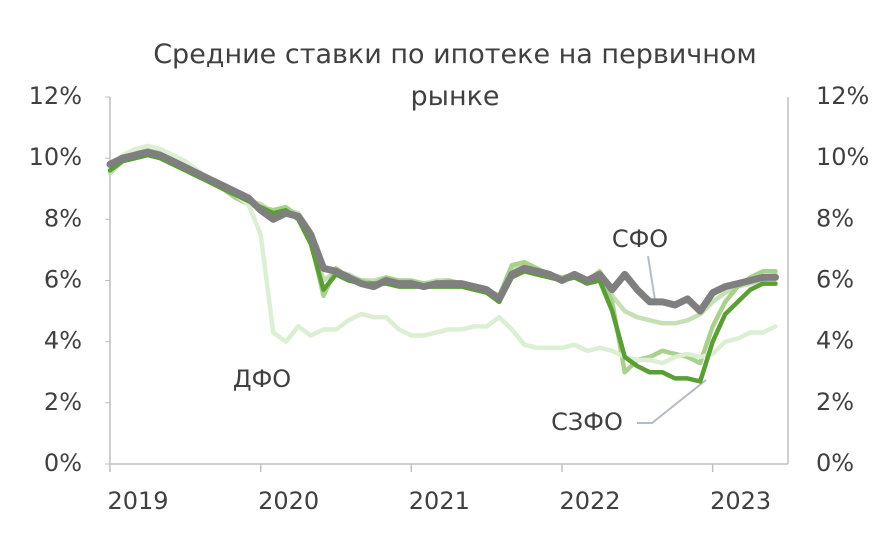 Image resolution: width=891 pixels, height=545 pixels. Describe the element at coordinates (835, 218) in the screenshot. I see `y2-tick-label: 8%` at that location.